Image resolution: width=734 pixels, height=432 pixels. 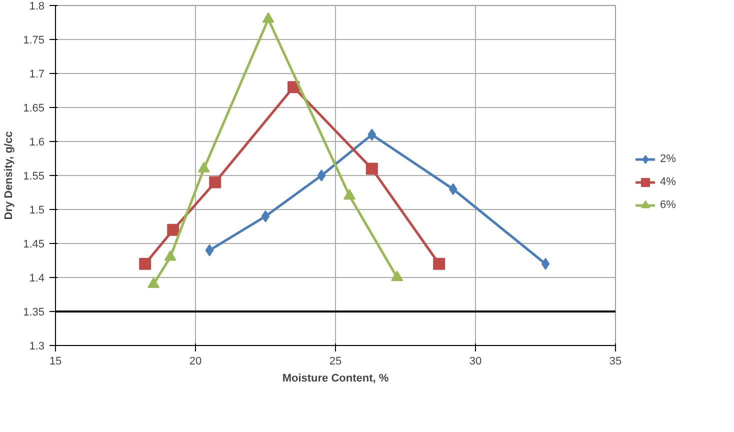 I want to click on y-tick-label: 1.5, so click(x=37, y=210).